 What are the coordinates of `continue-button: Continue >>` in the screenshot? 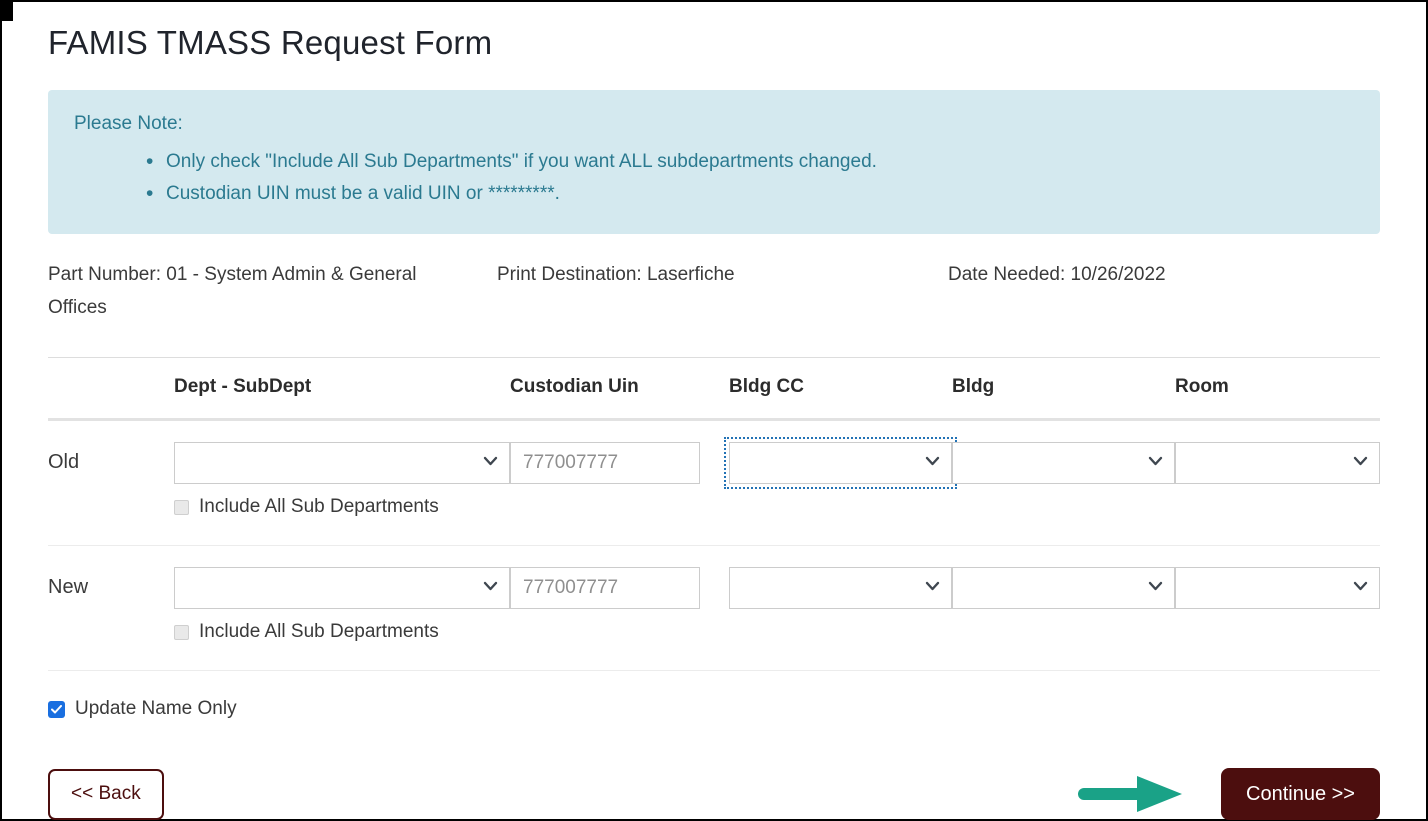 It's located at (1300, 794).